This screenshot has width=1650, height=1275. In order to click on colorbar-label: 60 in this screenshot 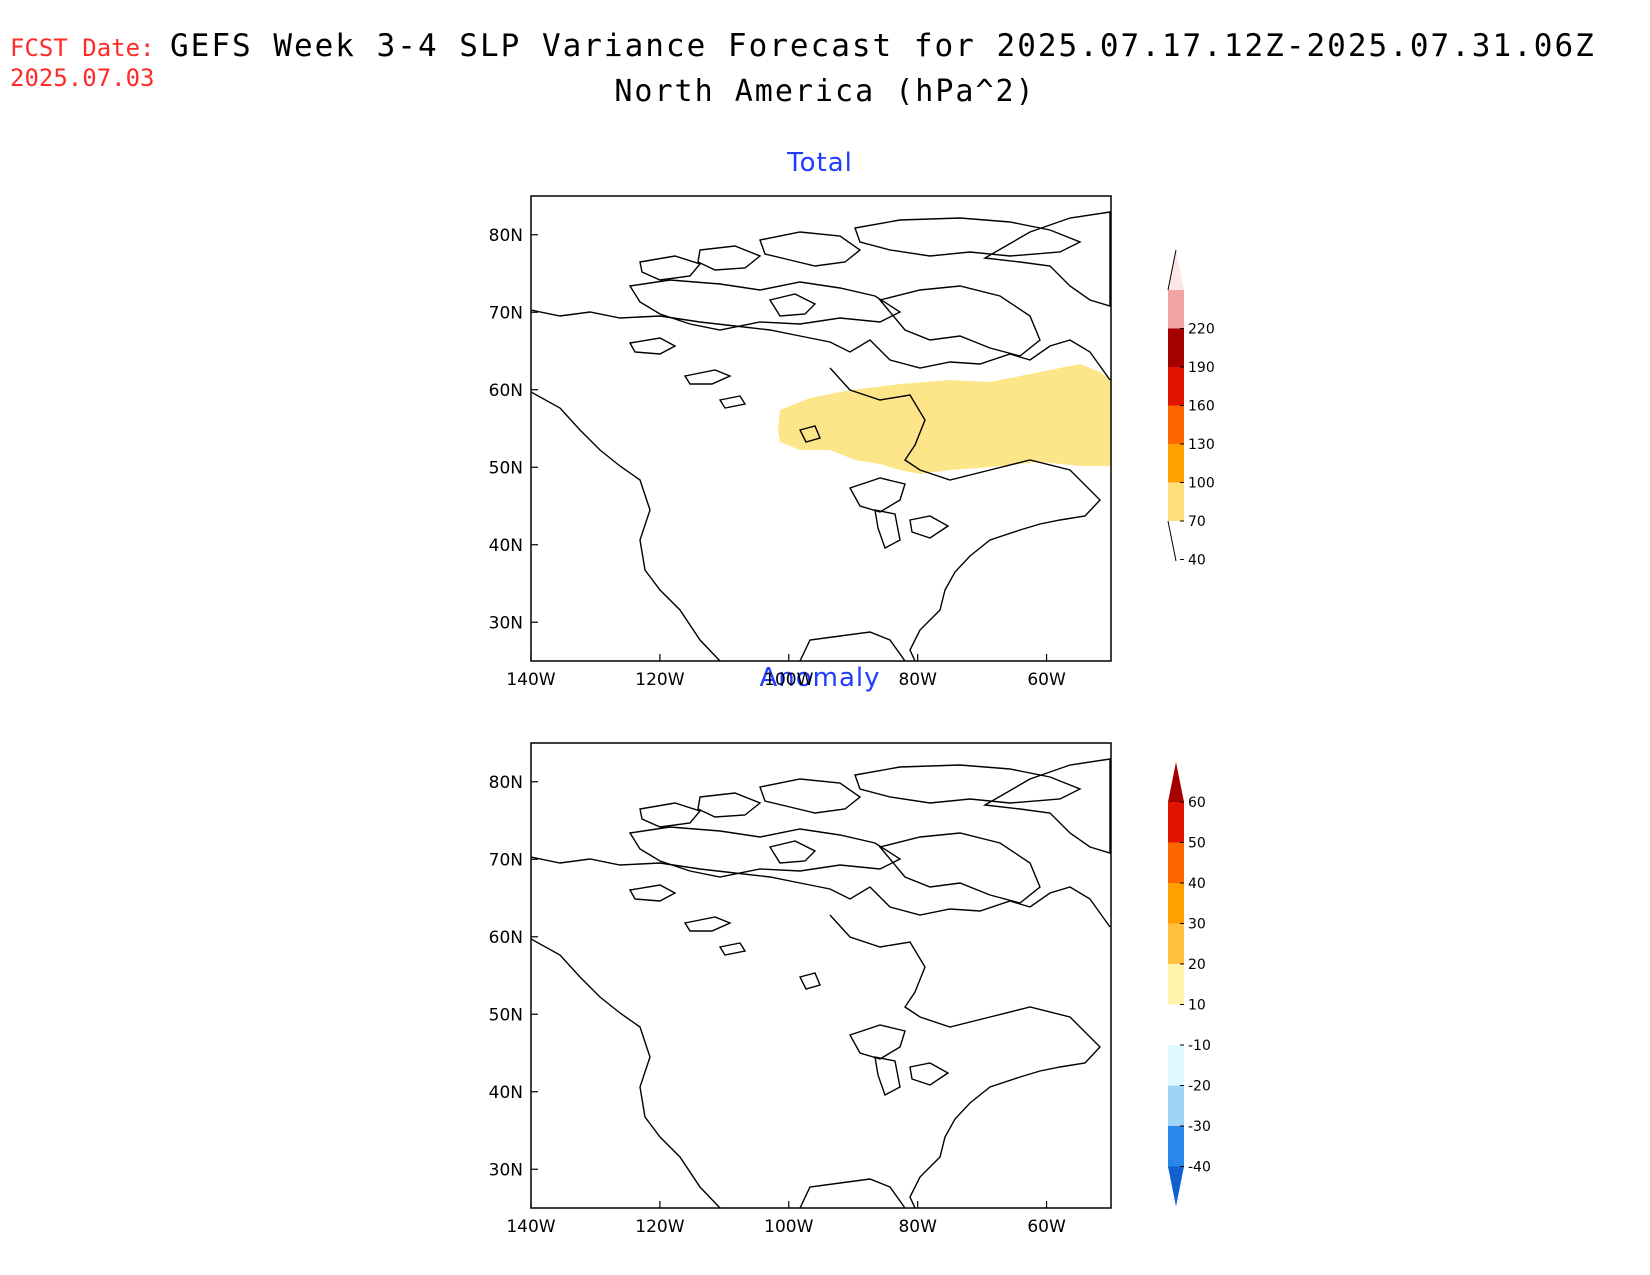, I will do `click(1197, 803)`.